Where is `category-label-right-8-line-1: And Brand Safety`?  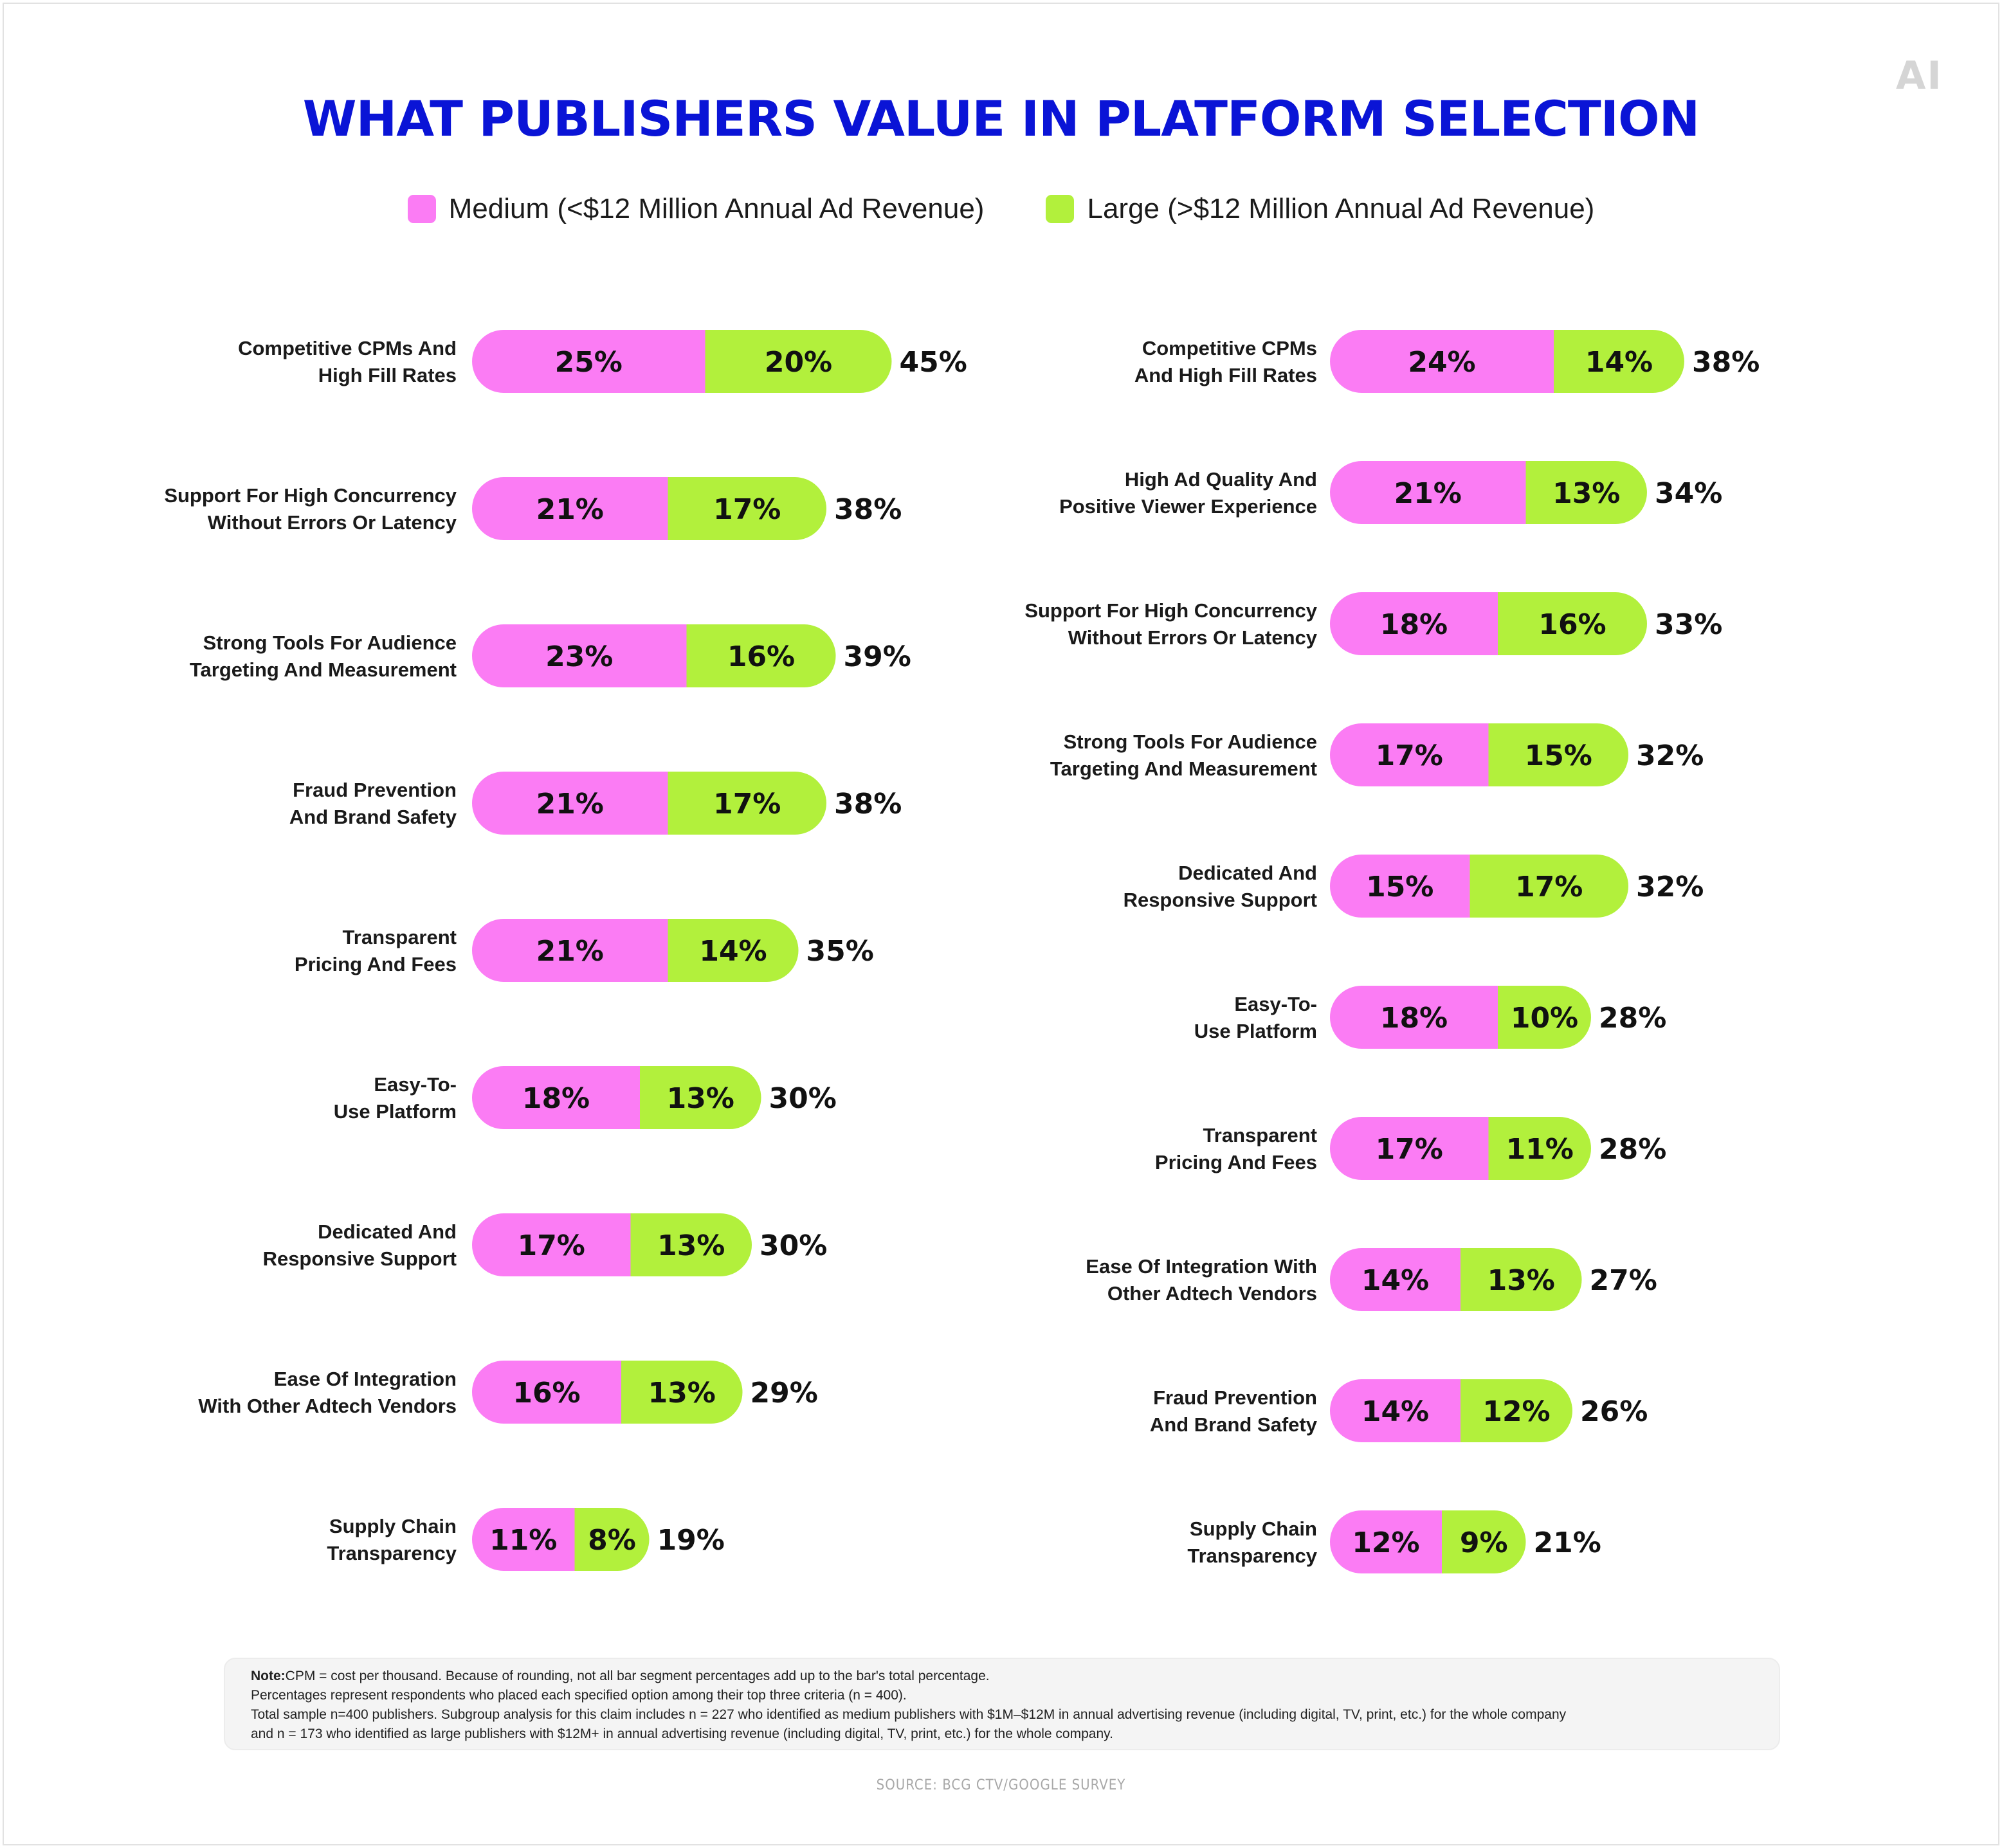
category-label-right-8-line-1: And Brand Safety is located at coordinates (1234, 1424).